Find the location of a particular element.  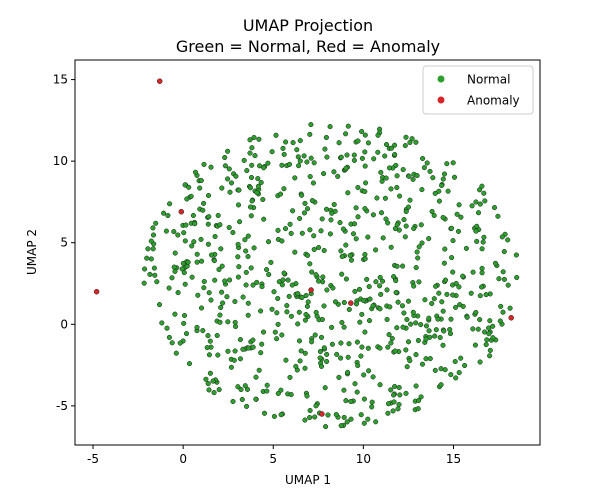

y-tick-label: 15 is located at coordinates (60, 80).